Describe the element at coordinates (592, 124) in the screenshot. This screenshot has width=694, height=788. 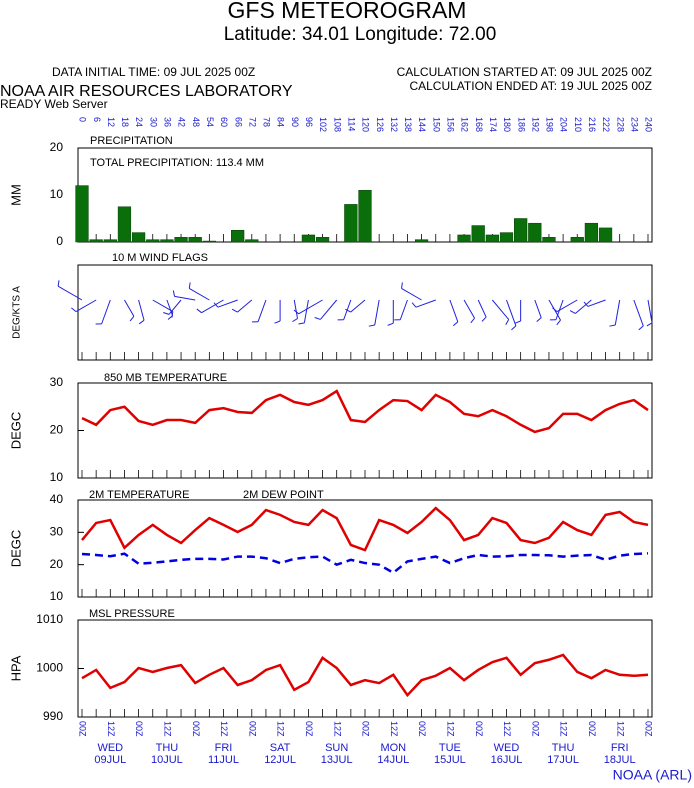
I see `hour-label: 216` at that location.